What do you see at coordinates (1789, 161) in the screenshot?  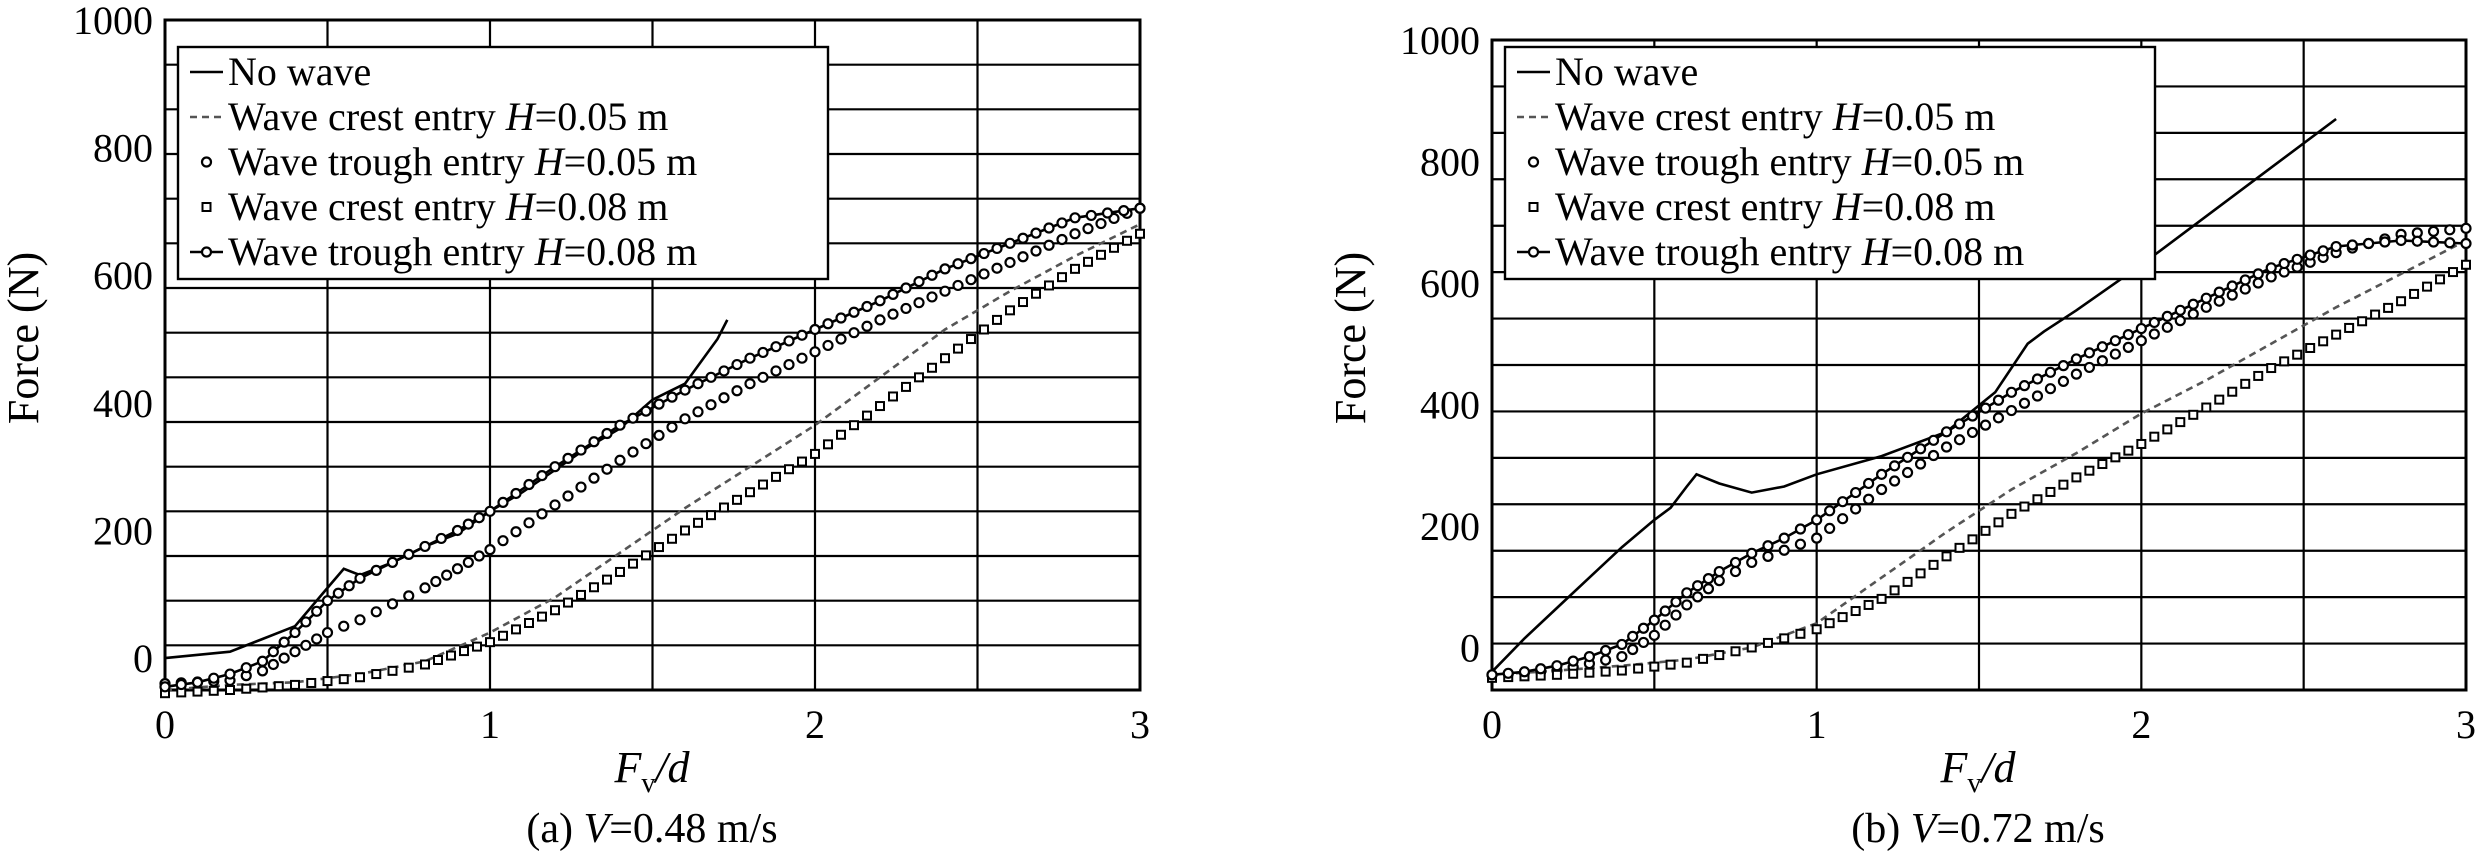 I see `legend-label: Wave trough entry H=0.05 m` at bounding box center [1789, 161].